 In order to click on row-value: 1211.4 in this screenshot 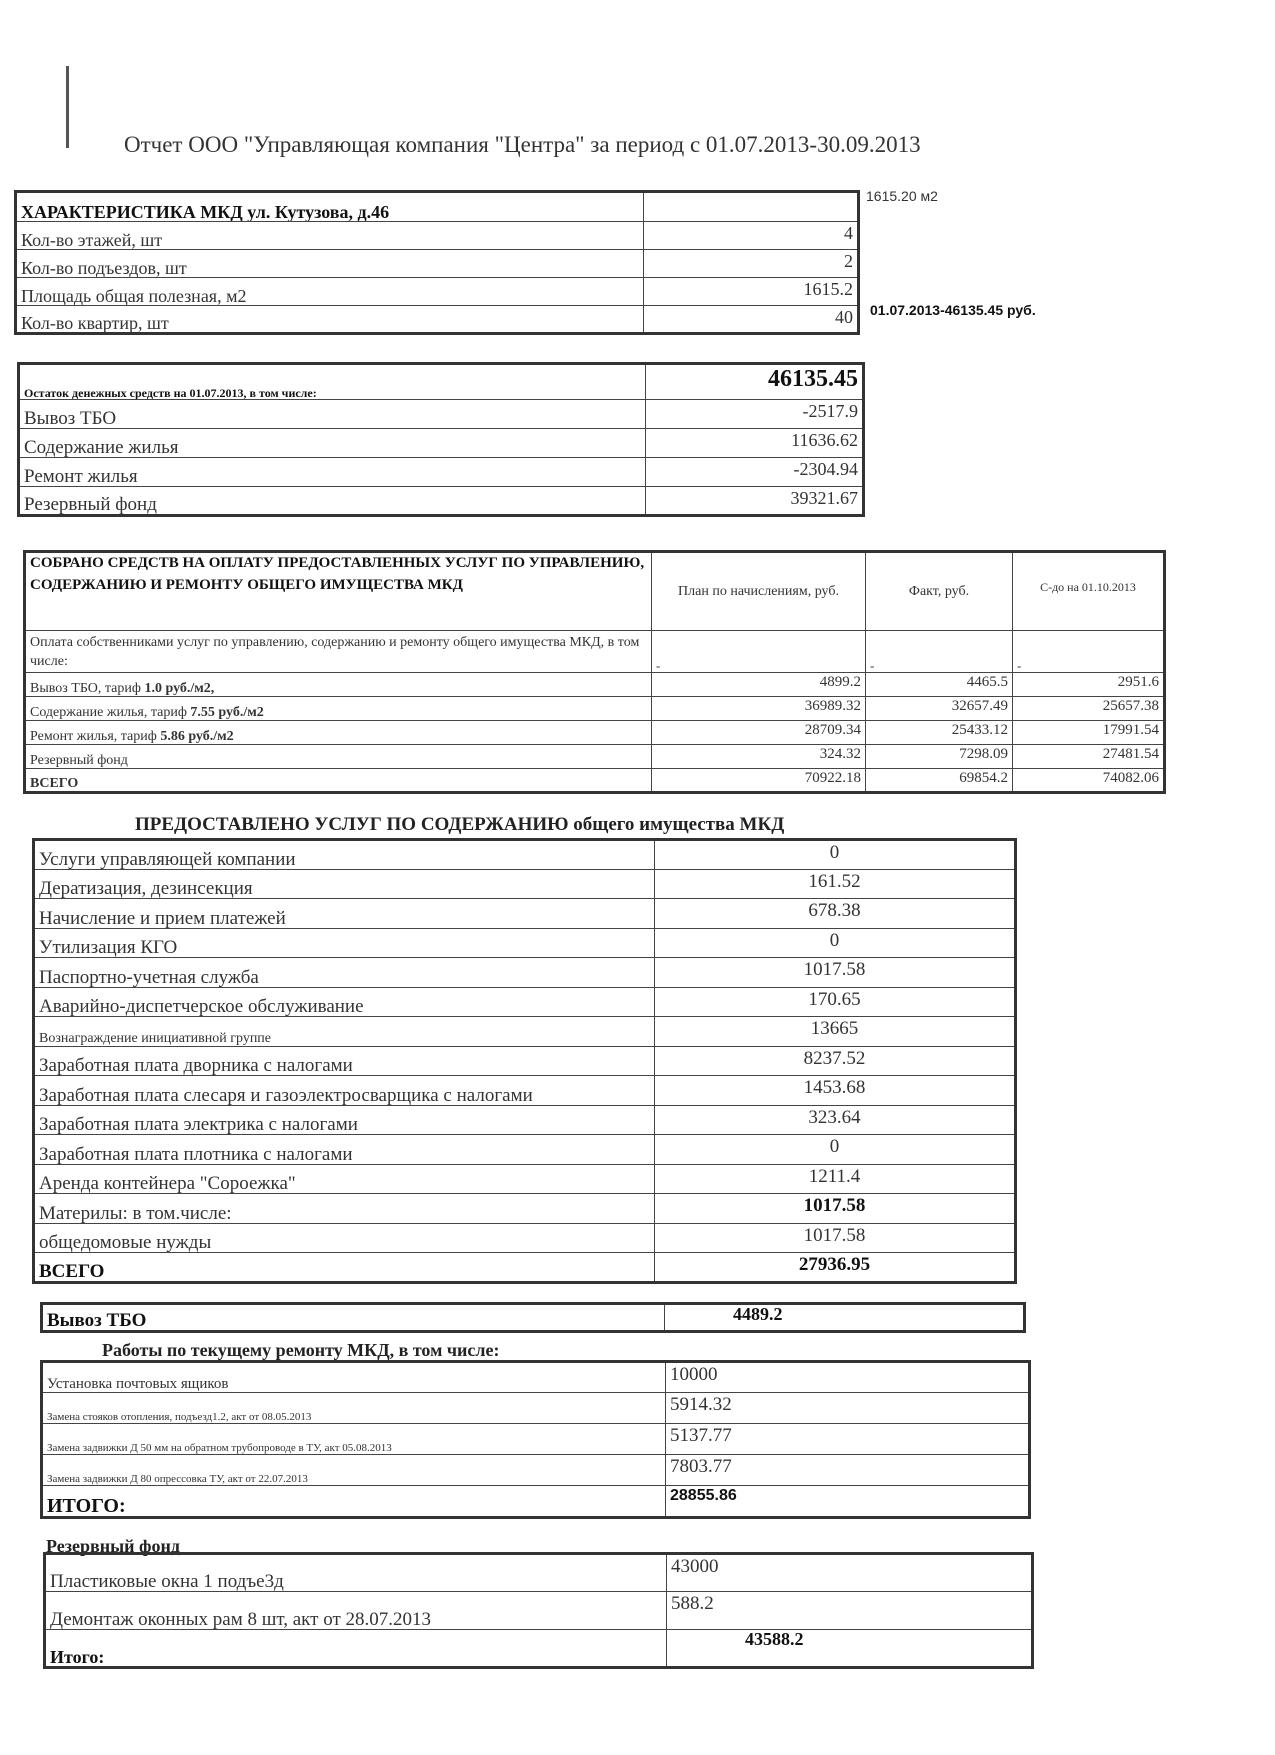, I will do `click(835, 1178)`.